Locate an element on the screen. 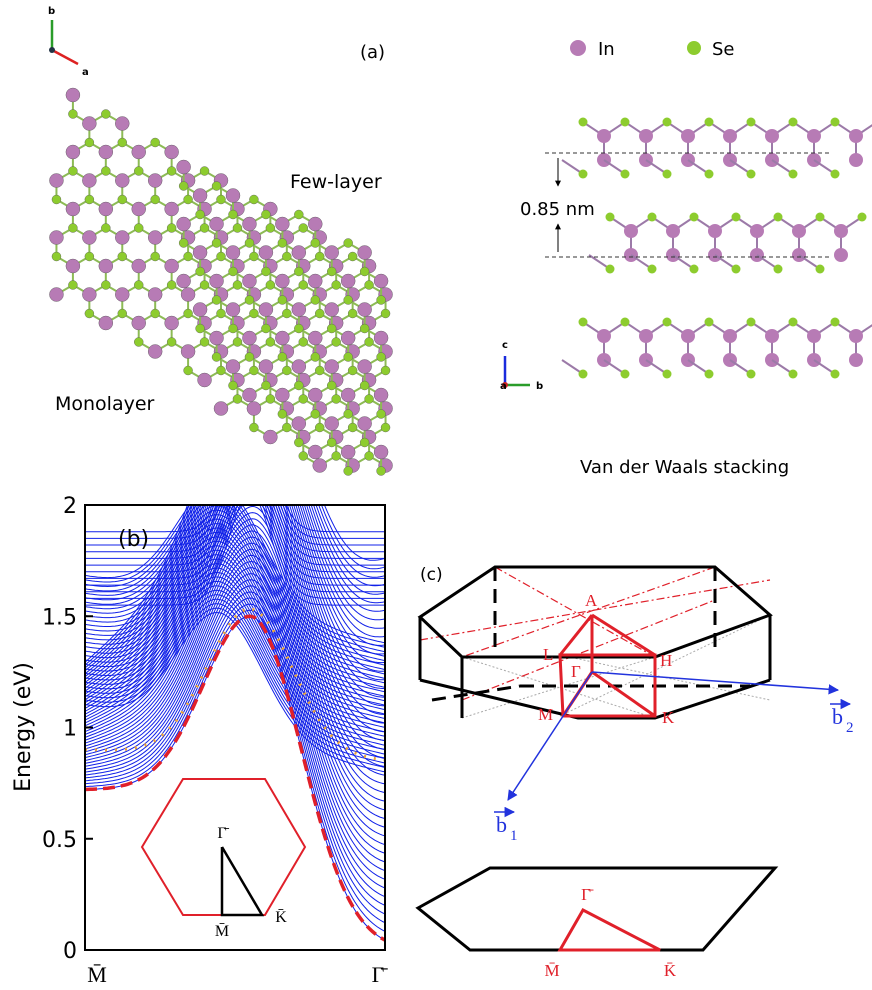 This screenshot has height=990, width=872. annotation: Monolayer is located at coordinates (105, 404).